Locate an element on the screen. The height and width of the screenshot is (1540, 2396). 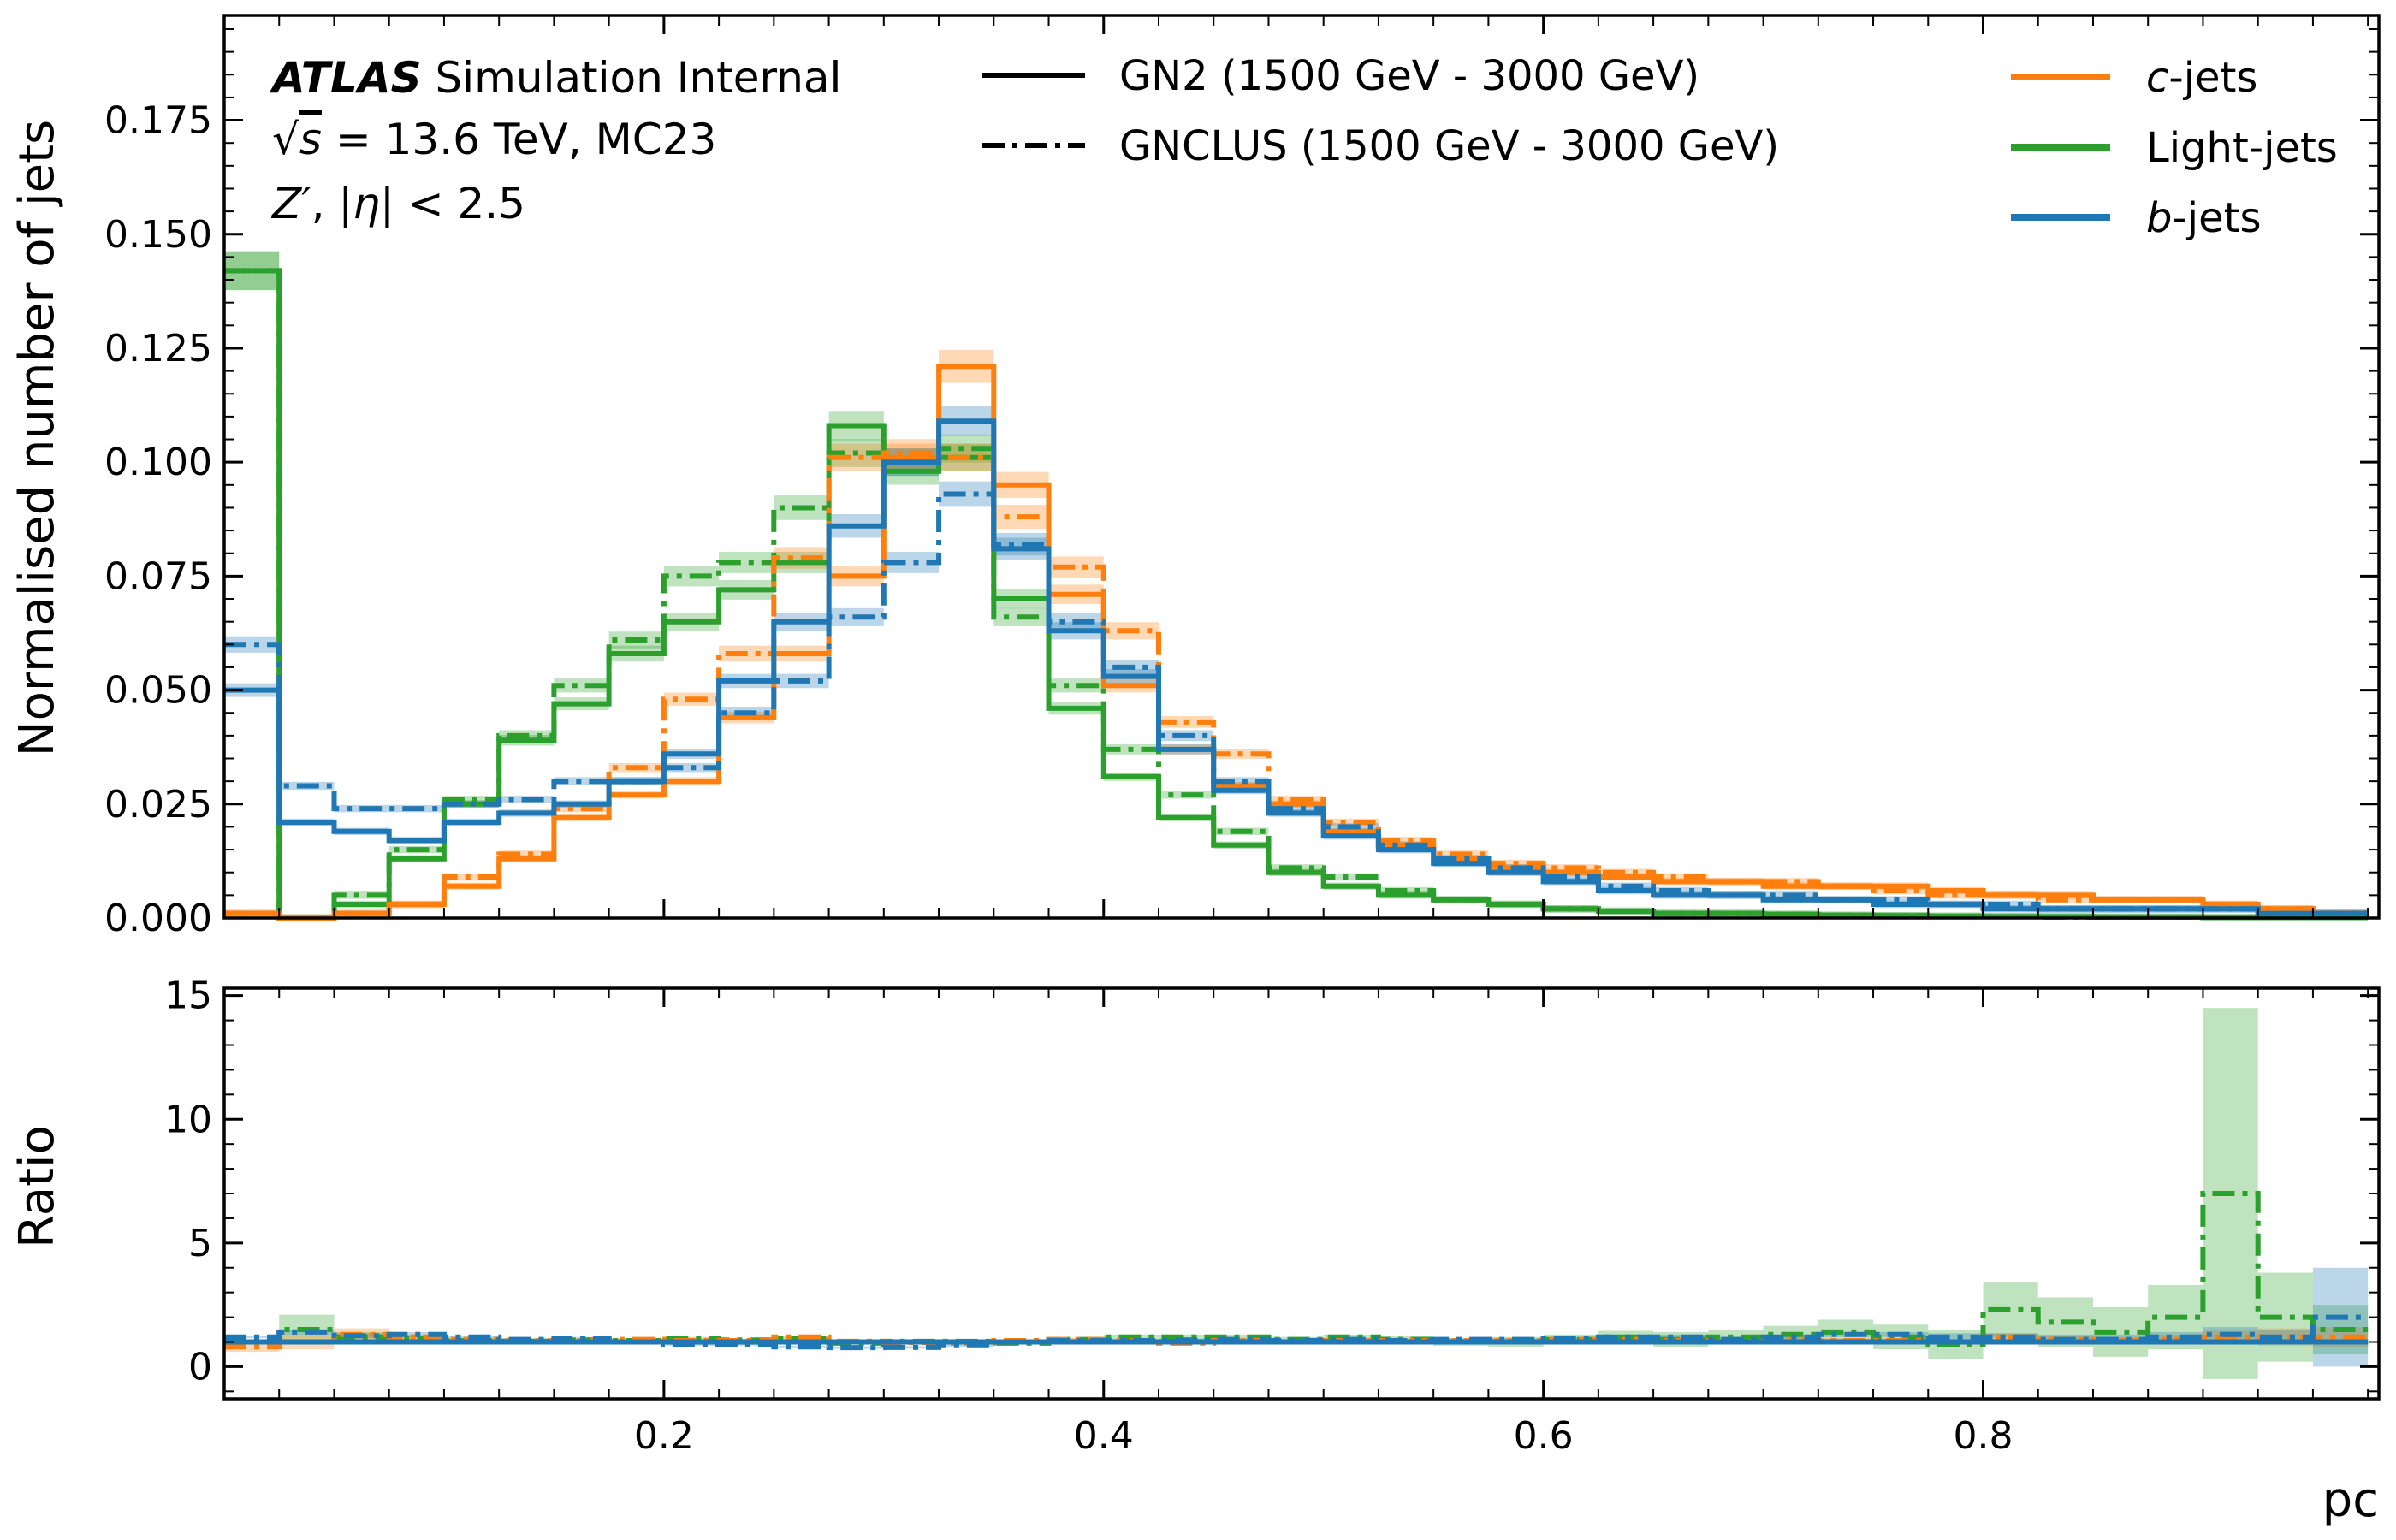
atlas-bold-label: ATLAS is located at coordinates (345, 78).